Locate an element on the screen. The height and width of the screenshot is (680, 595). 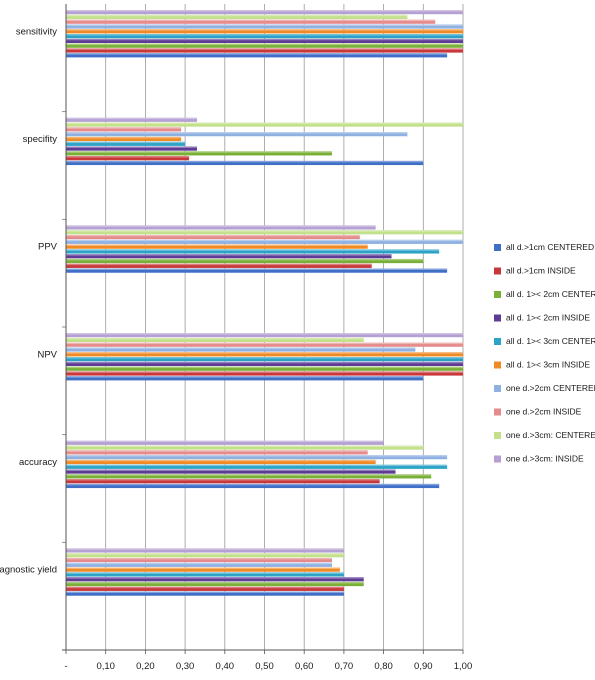
bar-diagnostic-yield-all-d-1-3cm-inside is located at coordinates (203, 569).